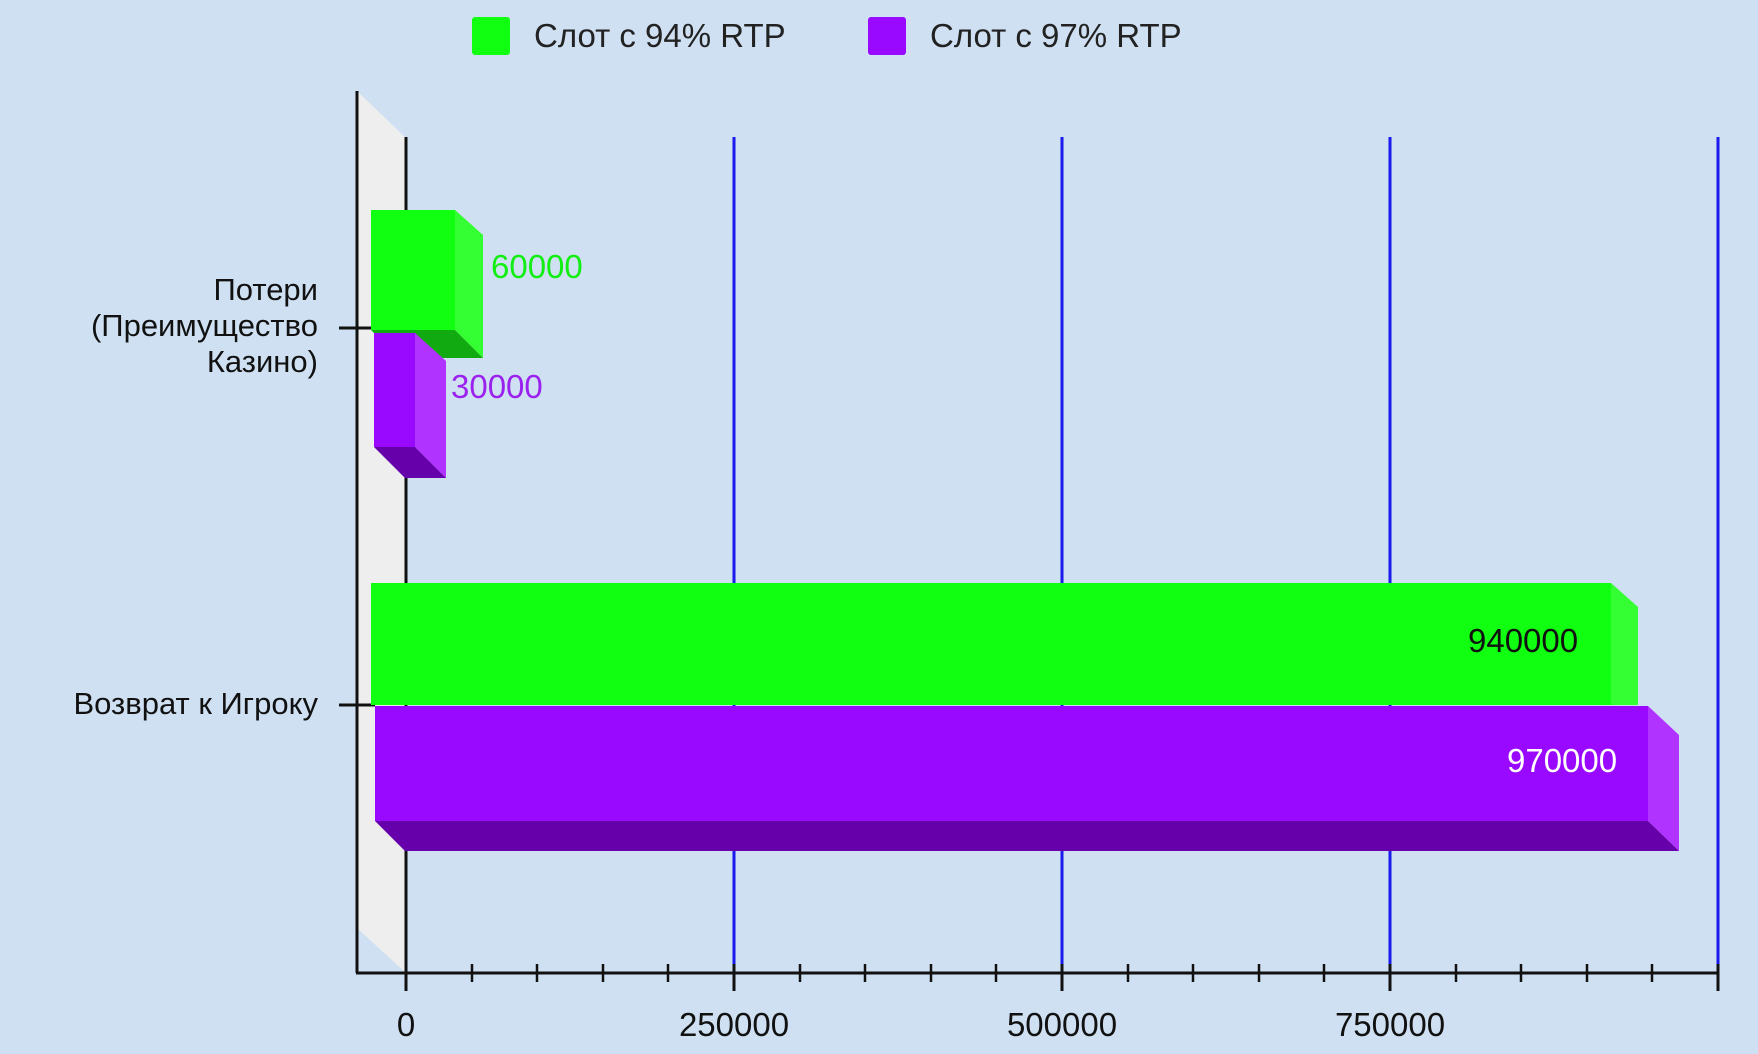 This screenshot has height=1054, width=1758. I want to click on legend-swatch-purple, so click(887, 36).